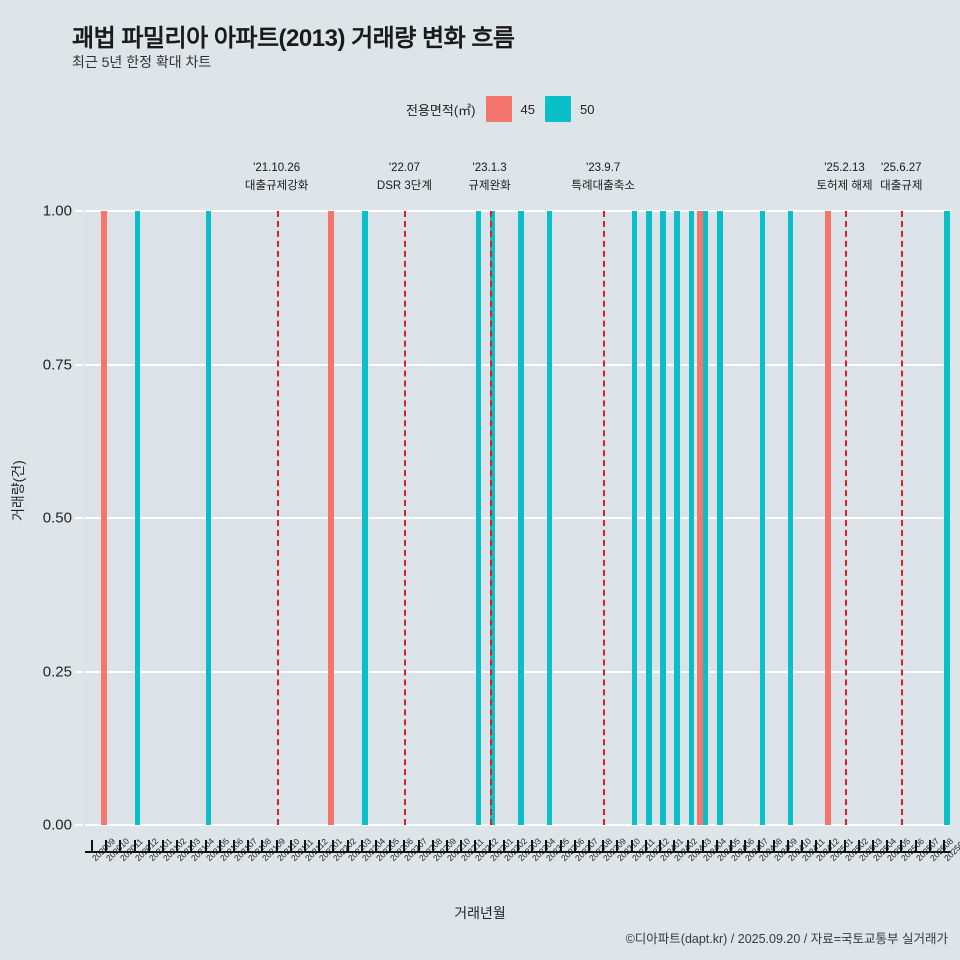  I want to click on event-annotation-date: '23.1.3, so click(489, 168).